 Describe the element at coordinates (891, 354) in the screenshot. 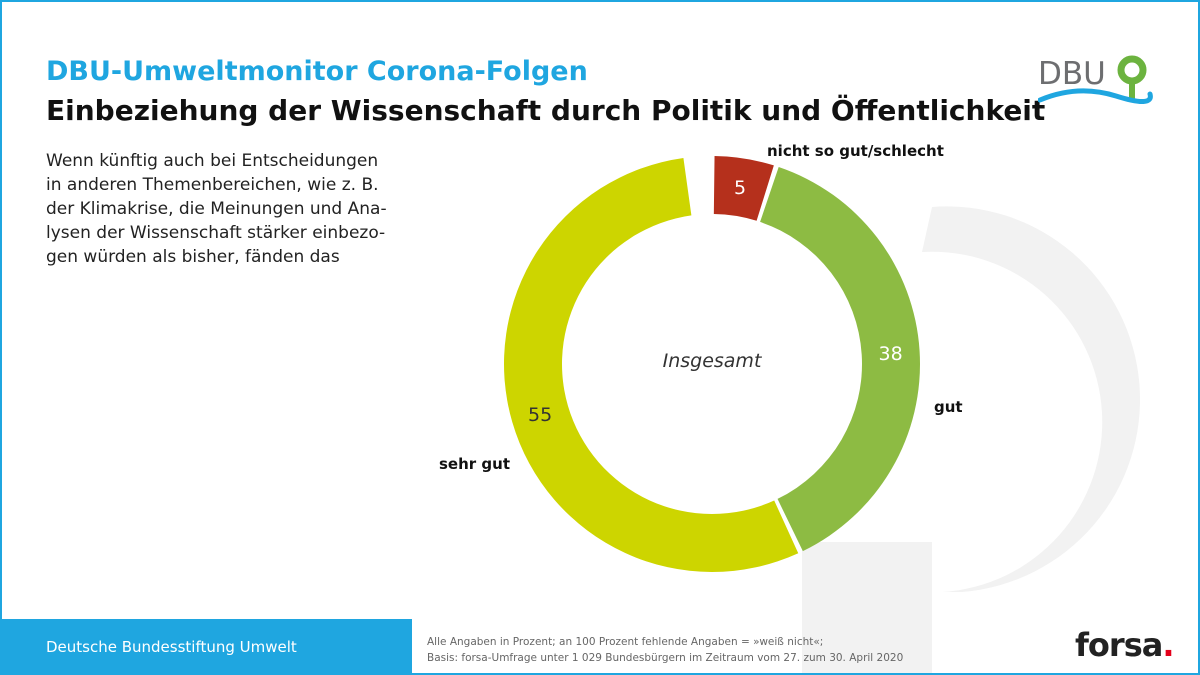

I see `slice-value-label-1: 38` at that location.